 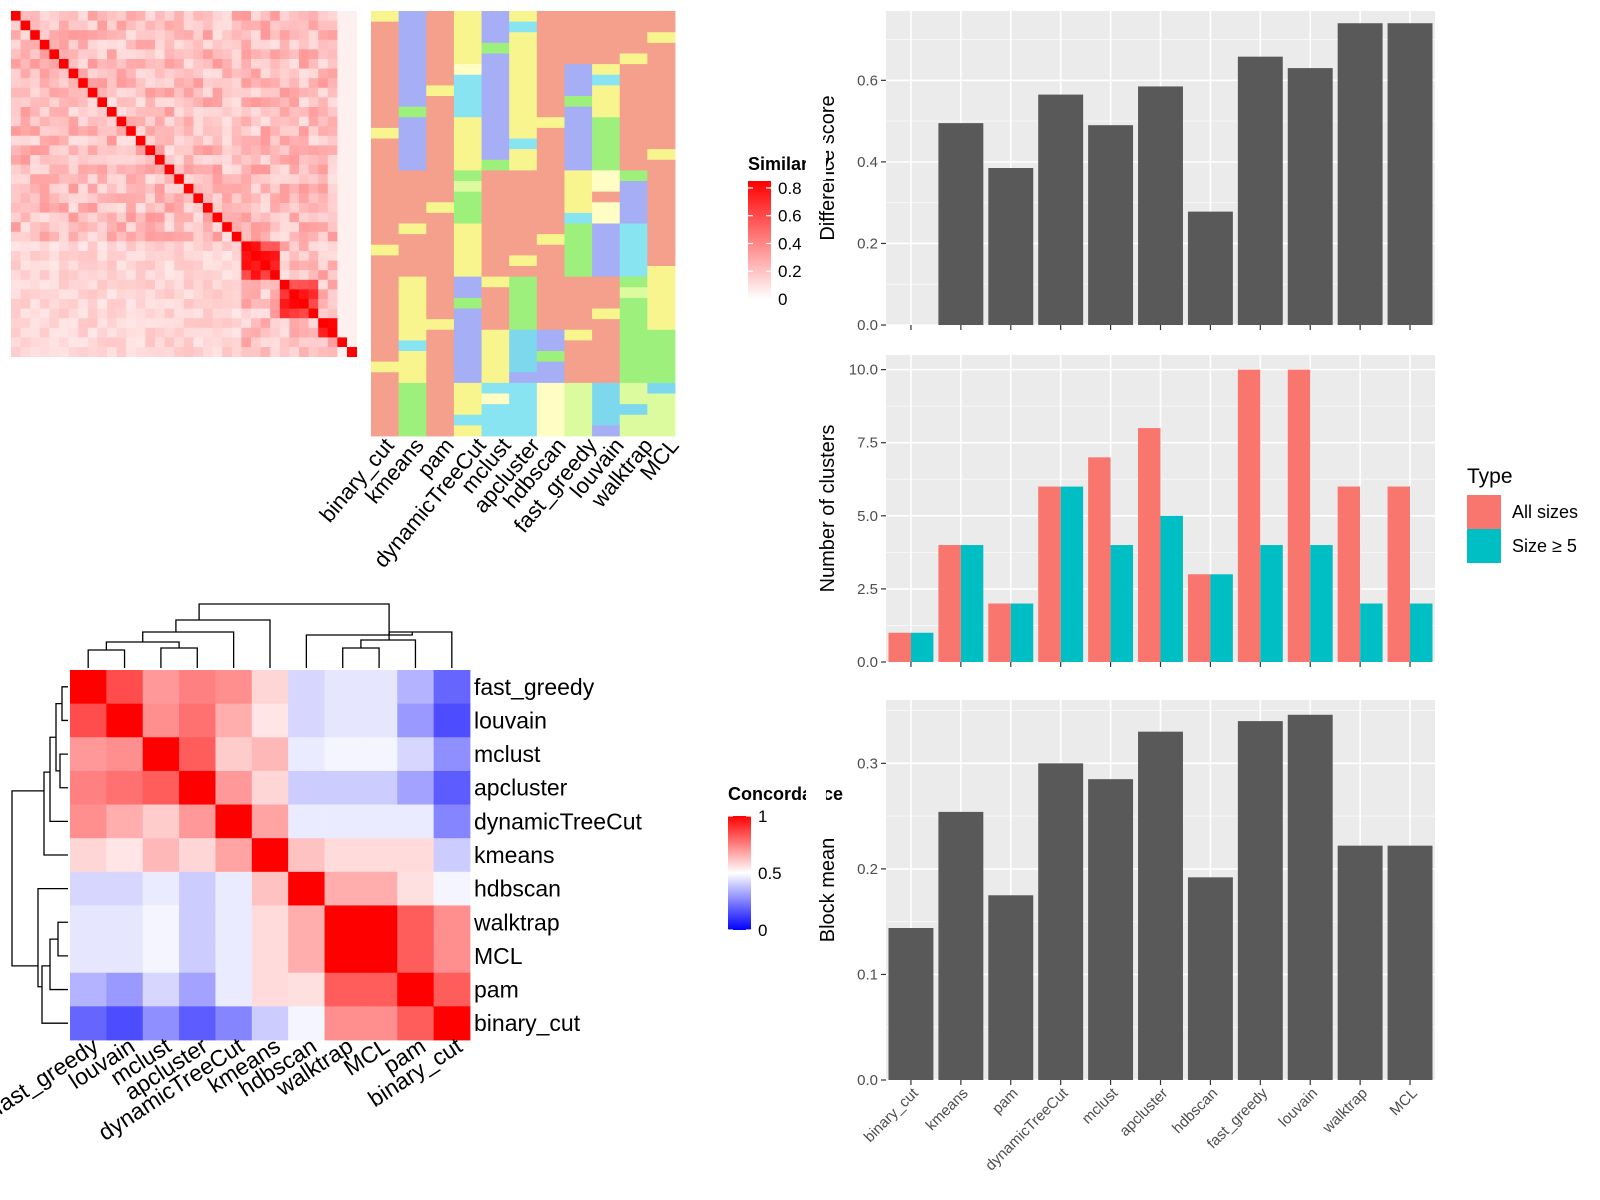 I want to click on y-axis-title: Block mean, so click(x=828, y=890).